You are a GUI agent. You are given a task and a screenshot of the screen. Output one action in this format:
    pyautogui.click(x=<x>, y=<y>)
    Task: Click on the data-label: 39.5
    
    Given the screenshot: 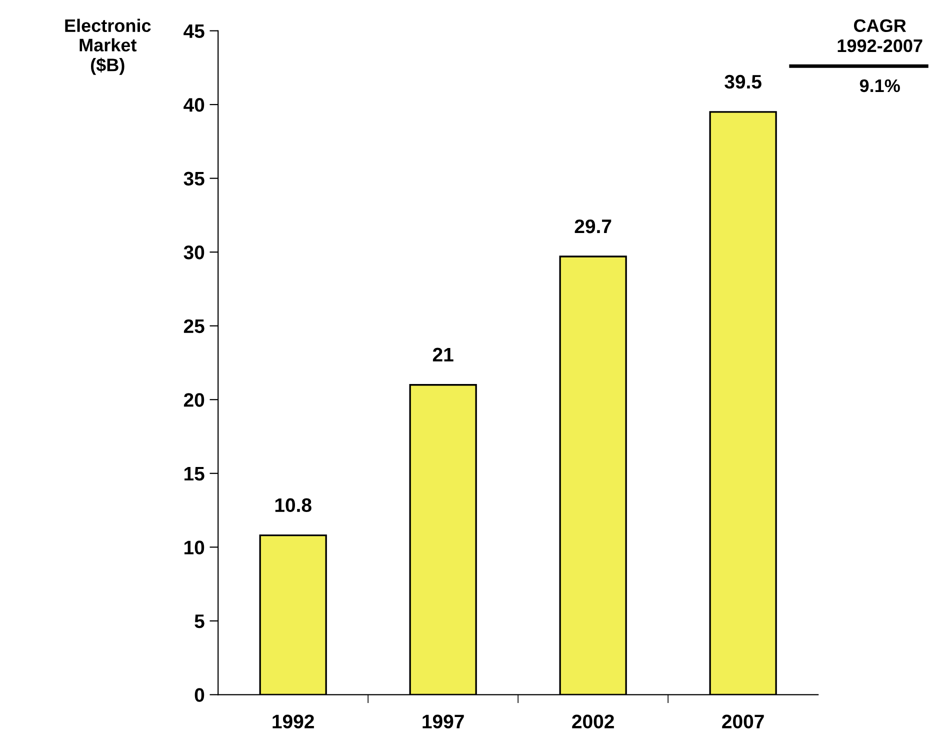 What is the action you would take?
    pyautogui.click(x=743, y=81)
    